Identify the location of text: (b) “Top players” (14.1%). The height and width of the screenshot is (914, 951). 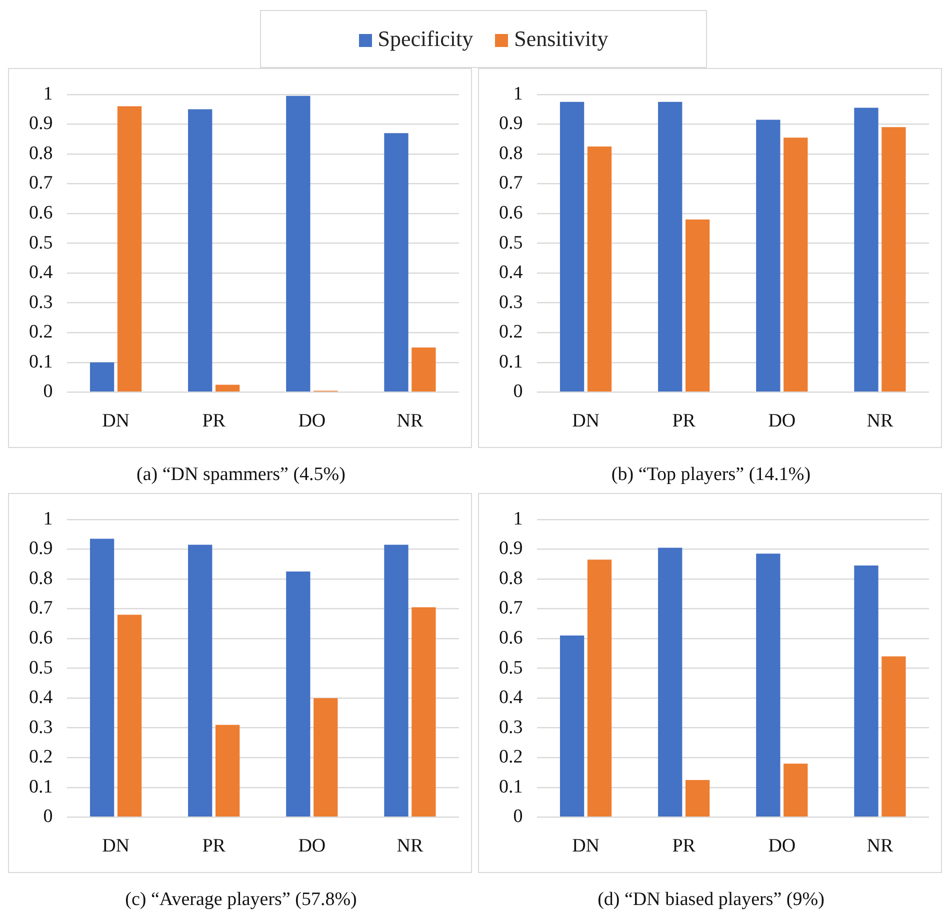
(711, 475).